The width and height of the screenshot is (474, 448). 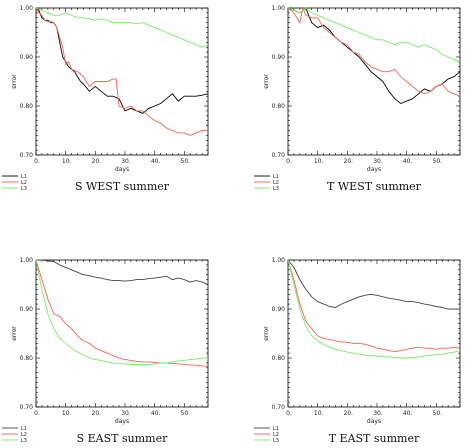 What do you see at coordinates (122, 186) in the screenshot?
I see `panel-title: S WEST summer` at bounding box center [122, 186].